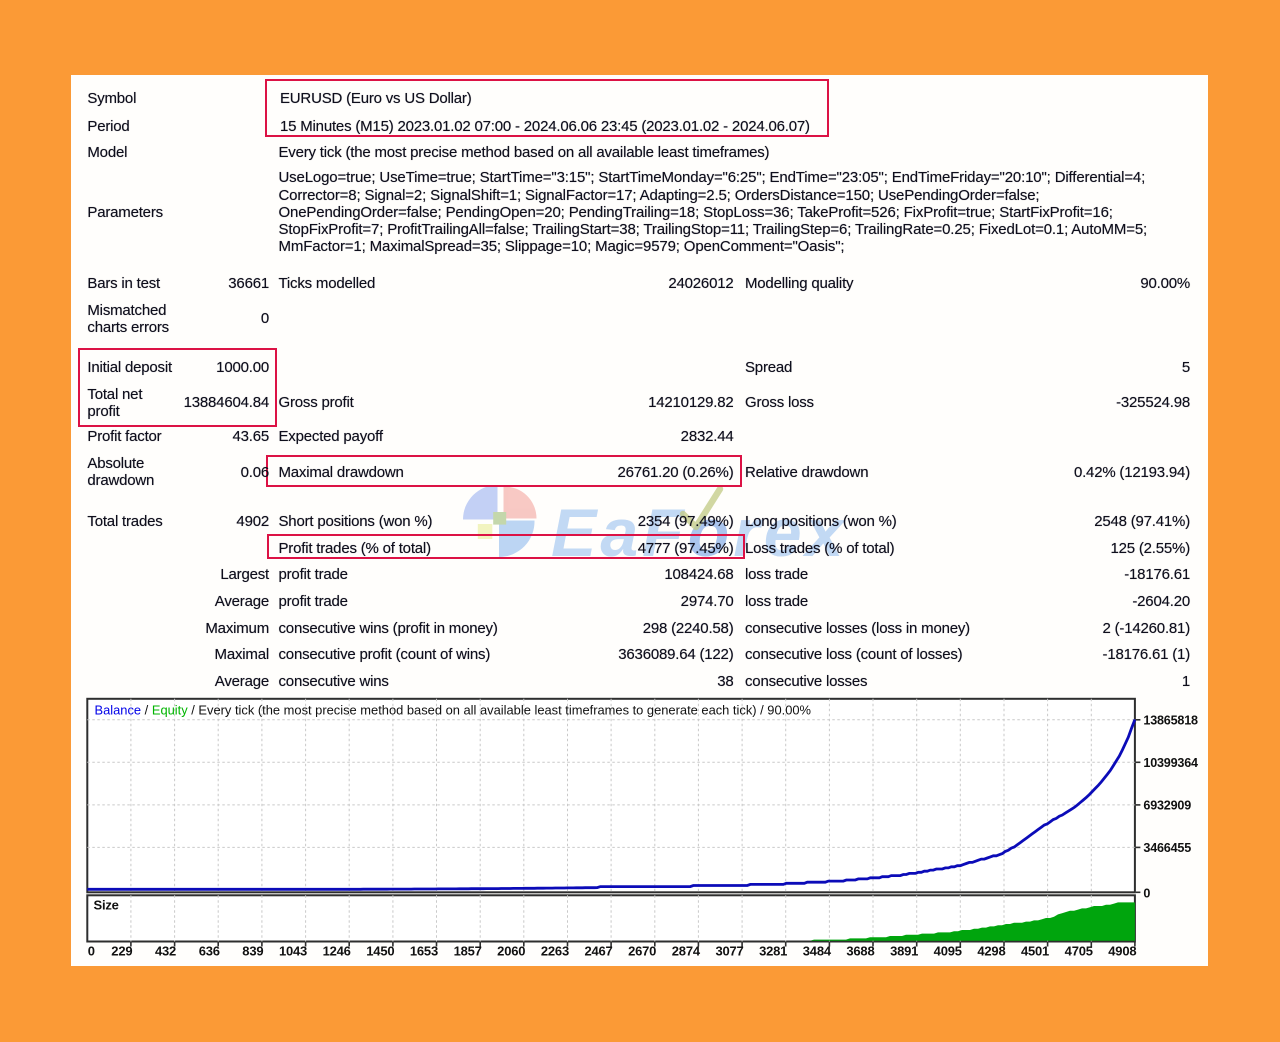 The width and height of the screenshot is (1280, 1042). I want to click on svg-text: 636, so click(209, 951).